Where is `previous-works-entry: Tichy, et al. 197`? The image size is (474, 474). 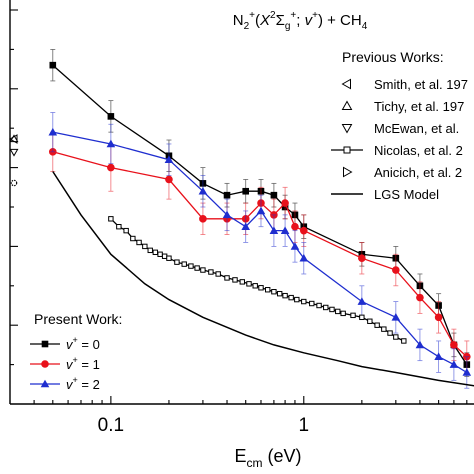
previous-works-entry: Tichy, et al. 197 is located at coordinates (402, 106).